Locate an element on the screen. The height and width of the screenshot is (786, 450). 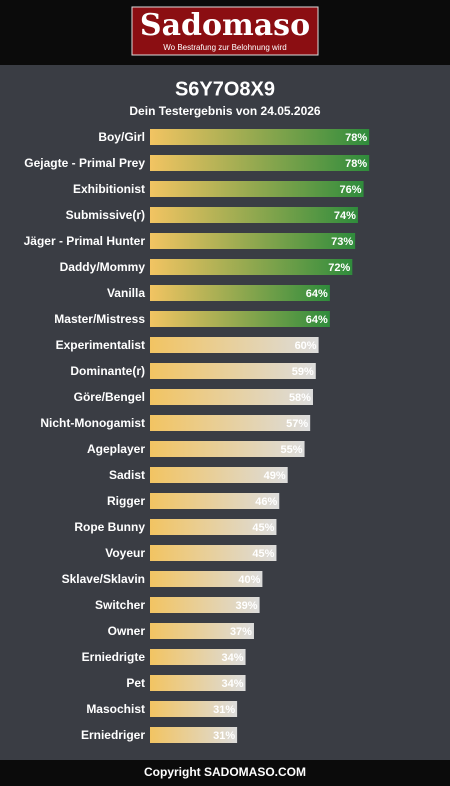
footer: Copyright SADOMASO.COM is located at coordinates (225, 772).